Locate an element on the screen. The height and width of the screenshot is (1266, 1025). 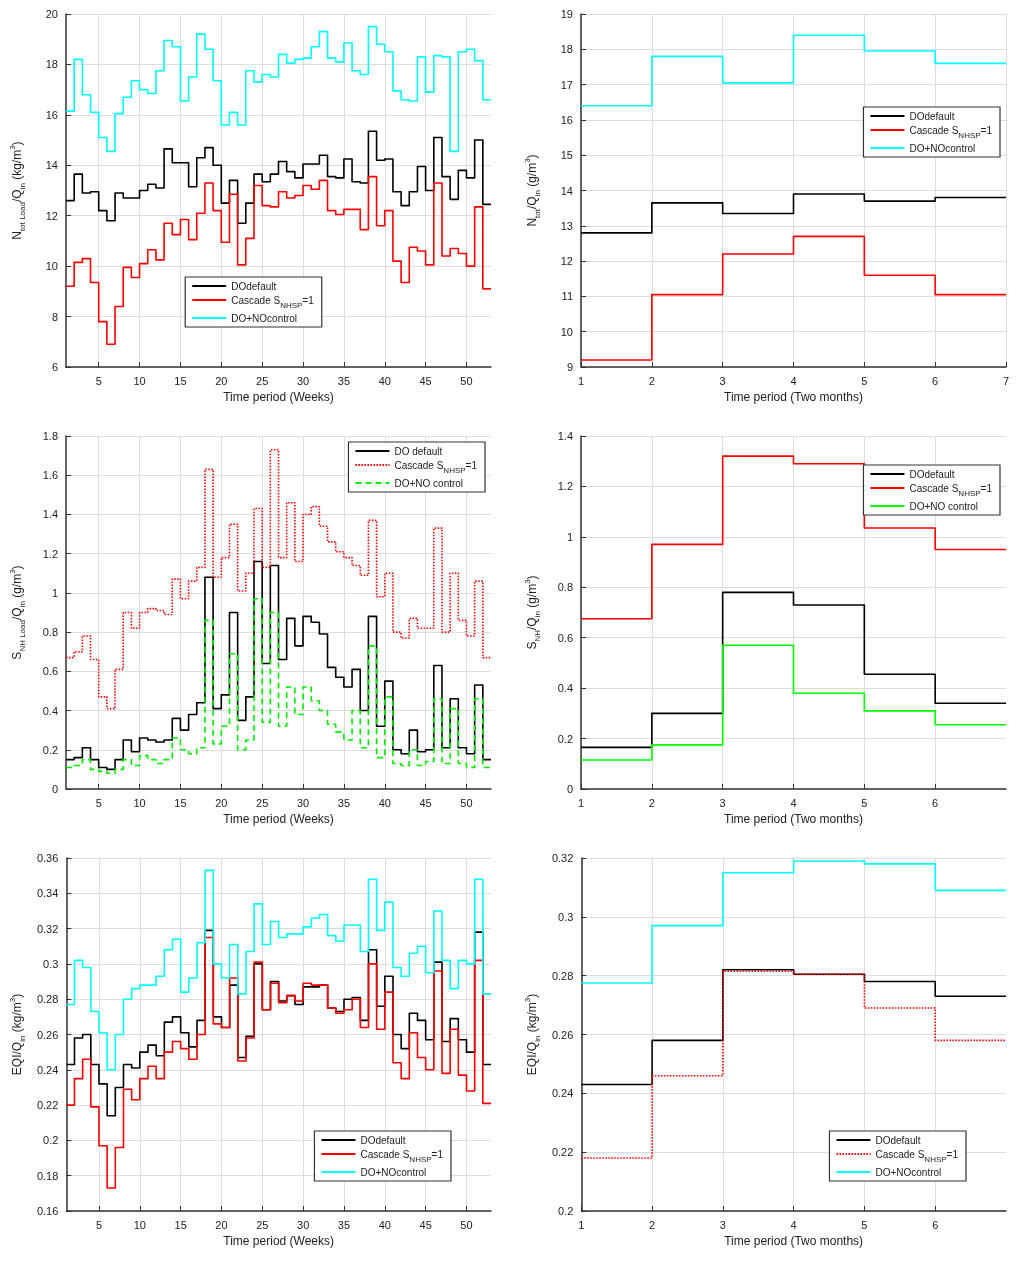
y-tick-label: 17 is located at coordinates (566, 84).